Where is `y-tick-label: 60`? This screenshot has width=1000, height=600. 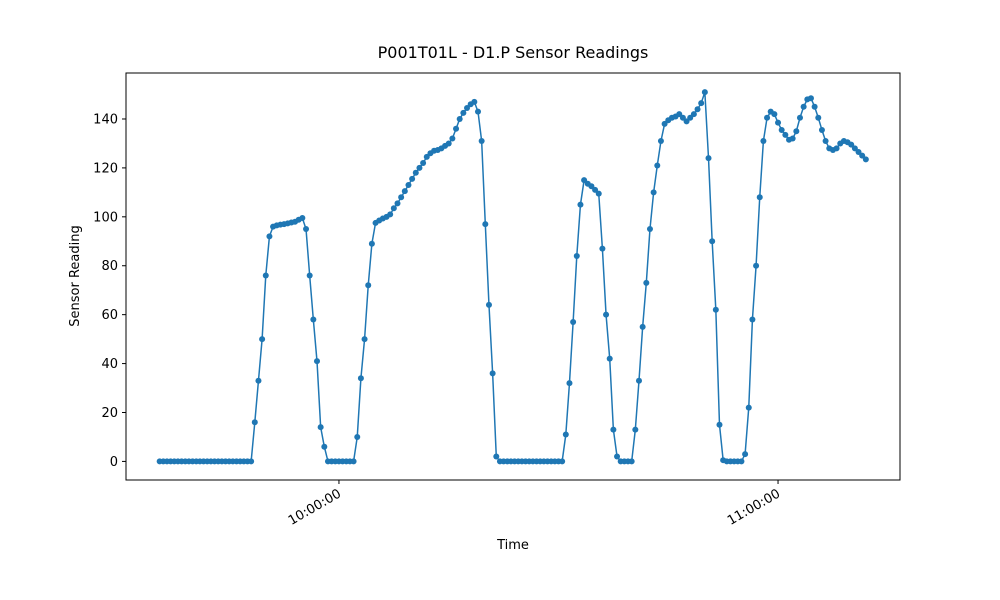
y-tick-label: 60 is located at coordinates (109, 315).